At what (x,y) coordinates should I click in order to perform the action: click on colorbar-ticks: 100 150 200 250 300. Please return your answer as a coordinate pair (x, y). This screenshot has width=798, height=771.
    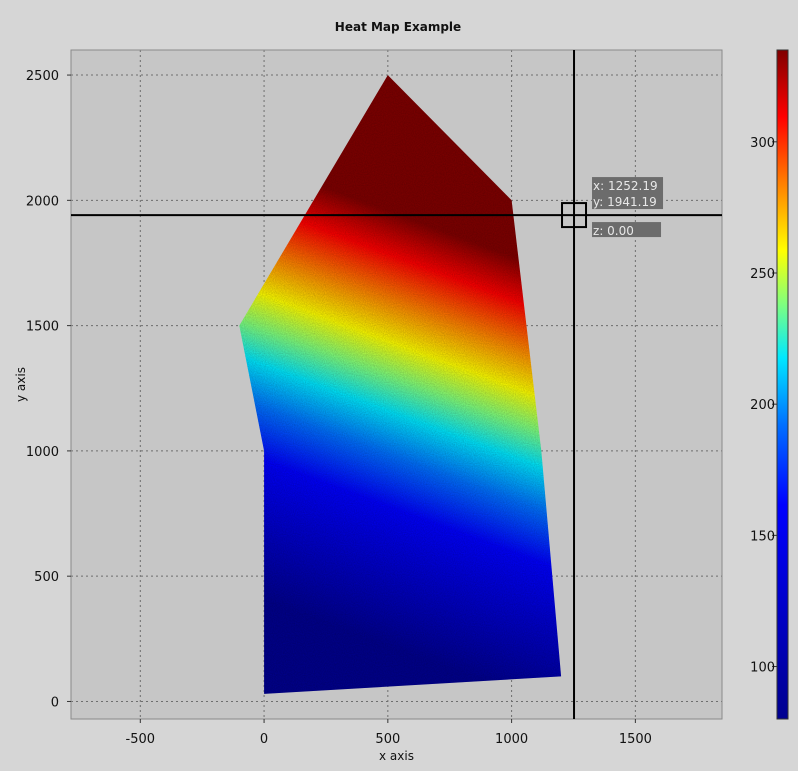
    Looking at the image, I should click on (763, 406).